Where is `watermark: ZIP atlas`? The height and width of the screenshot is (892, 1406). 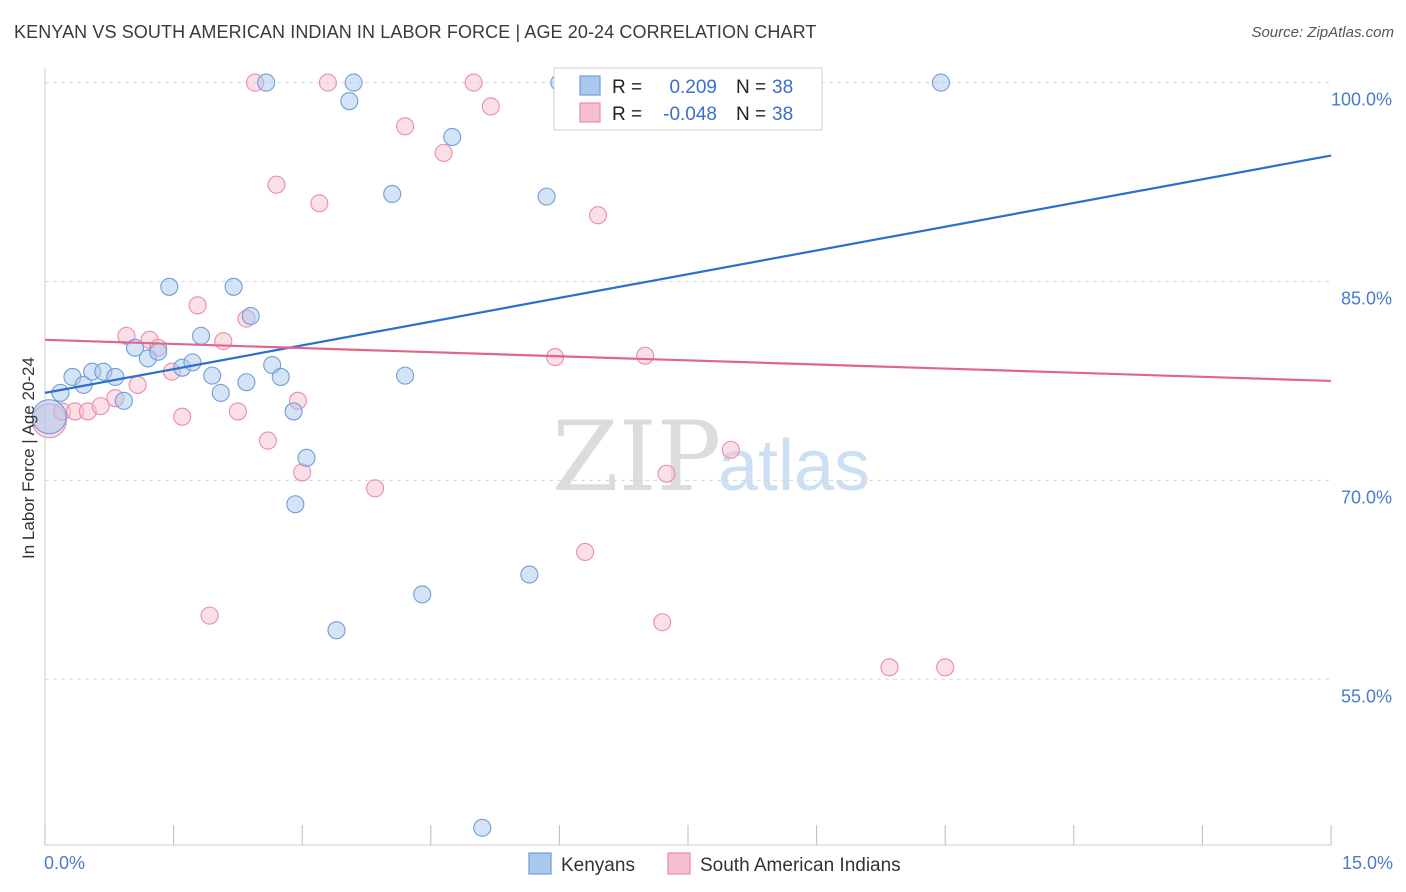 watermark: ZIP atlas is located at coordinates (711, 457).